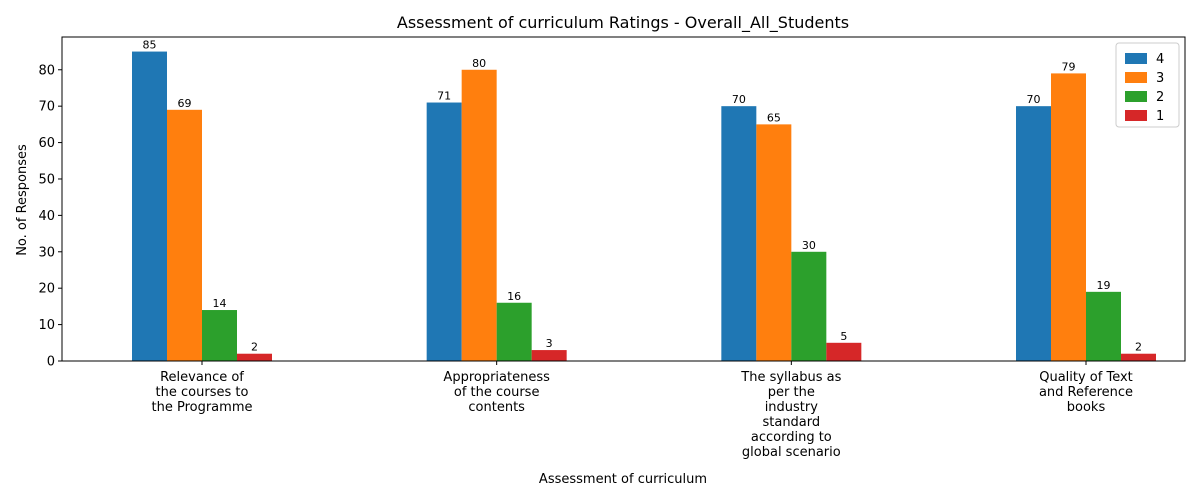  I want to click on y-tick-label: 0, so click(51, 362).